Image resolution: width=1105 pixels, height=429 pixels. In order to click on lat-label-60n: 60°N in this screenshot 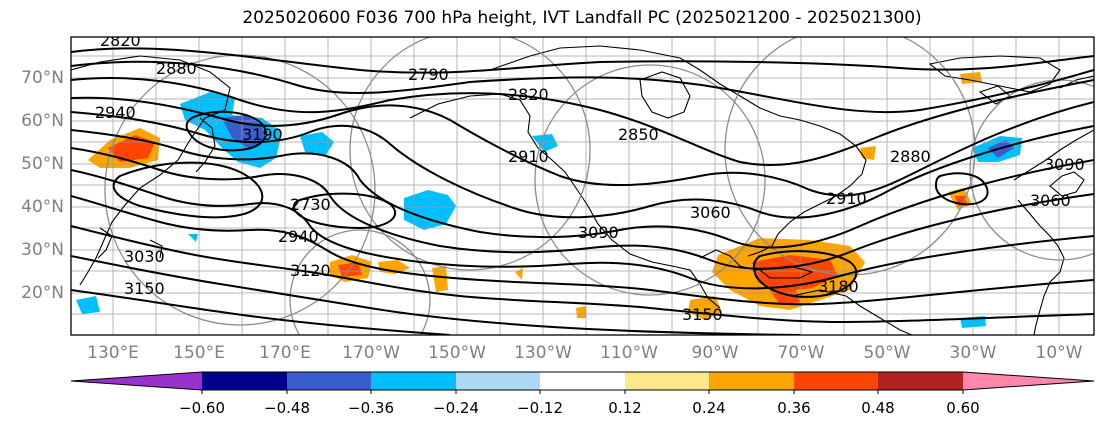, I will do `click(42, 121)`.